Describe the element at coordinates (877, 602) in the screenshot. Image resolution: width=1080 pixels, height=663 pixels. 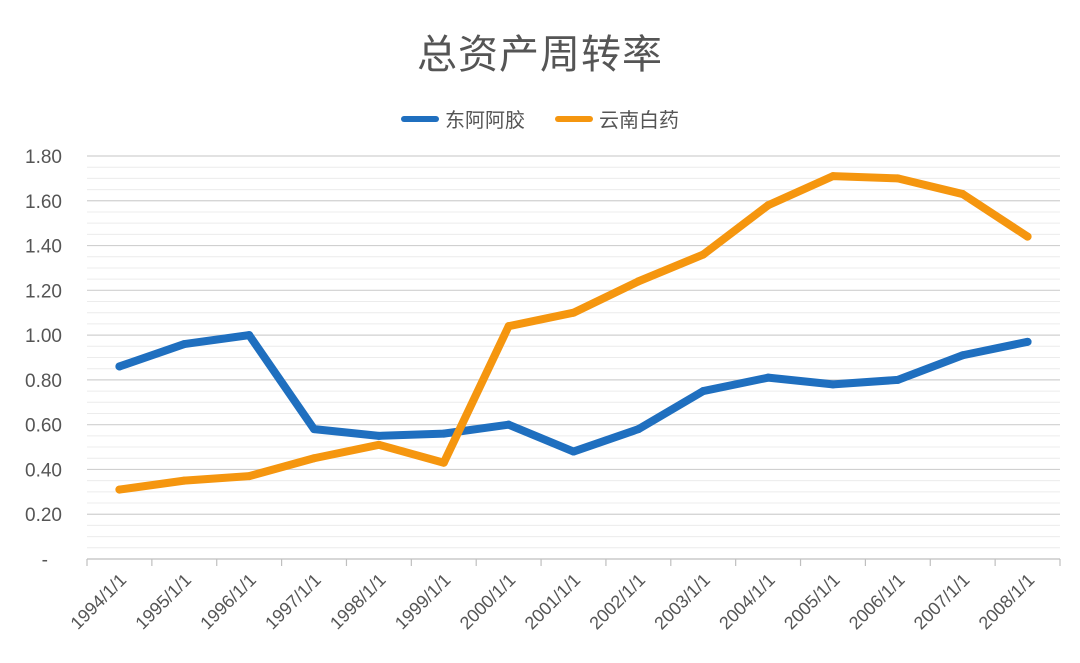
I see `x-tick-label: 2006/1/1` at that location.